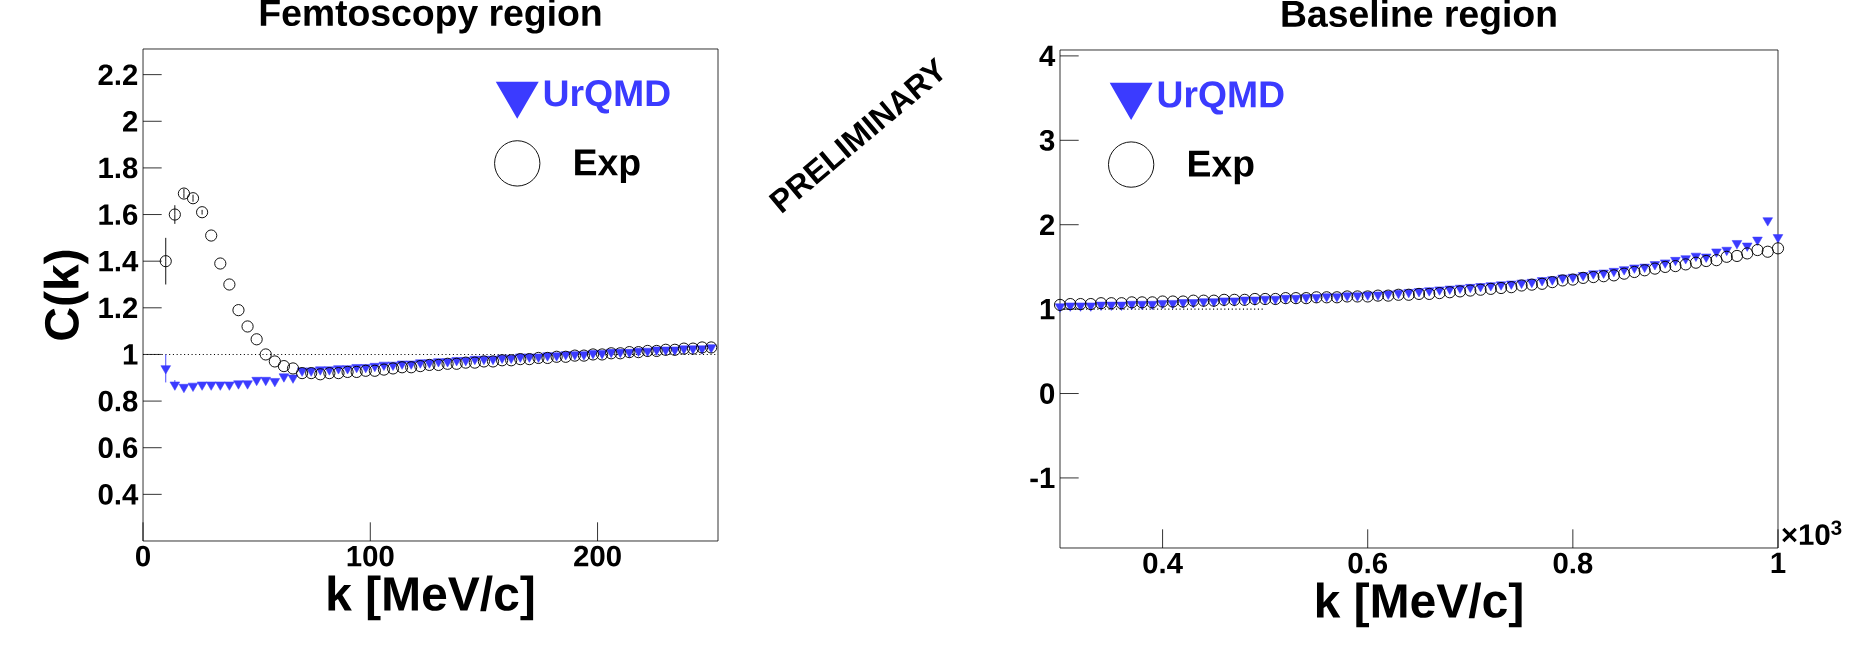  I want to click on y-tick-label: 1.8, so click(118, 168).